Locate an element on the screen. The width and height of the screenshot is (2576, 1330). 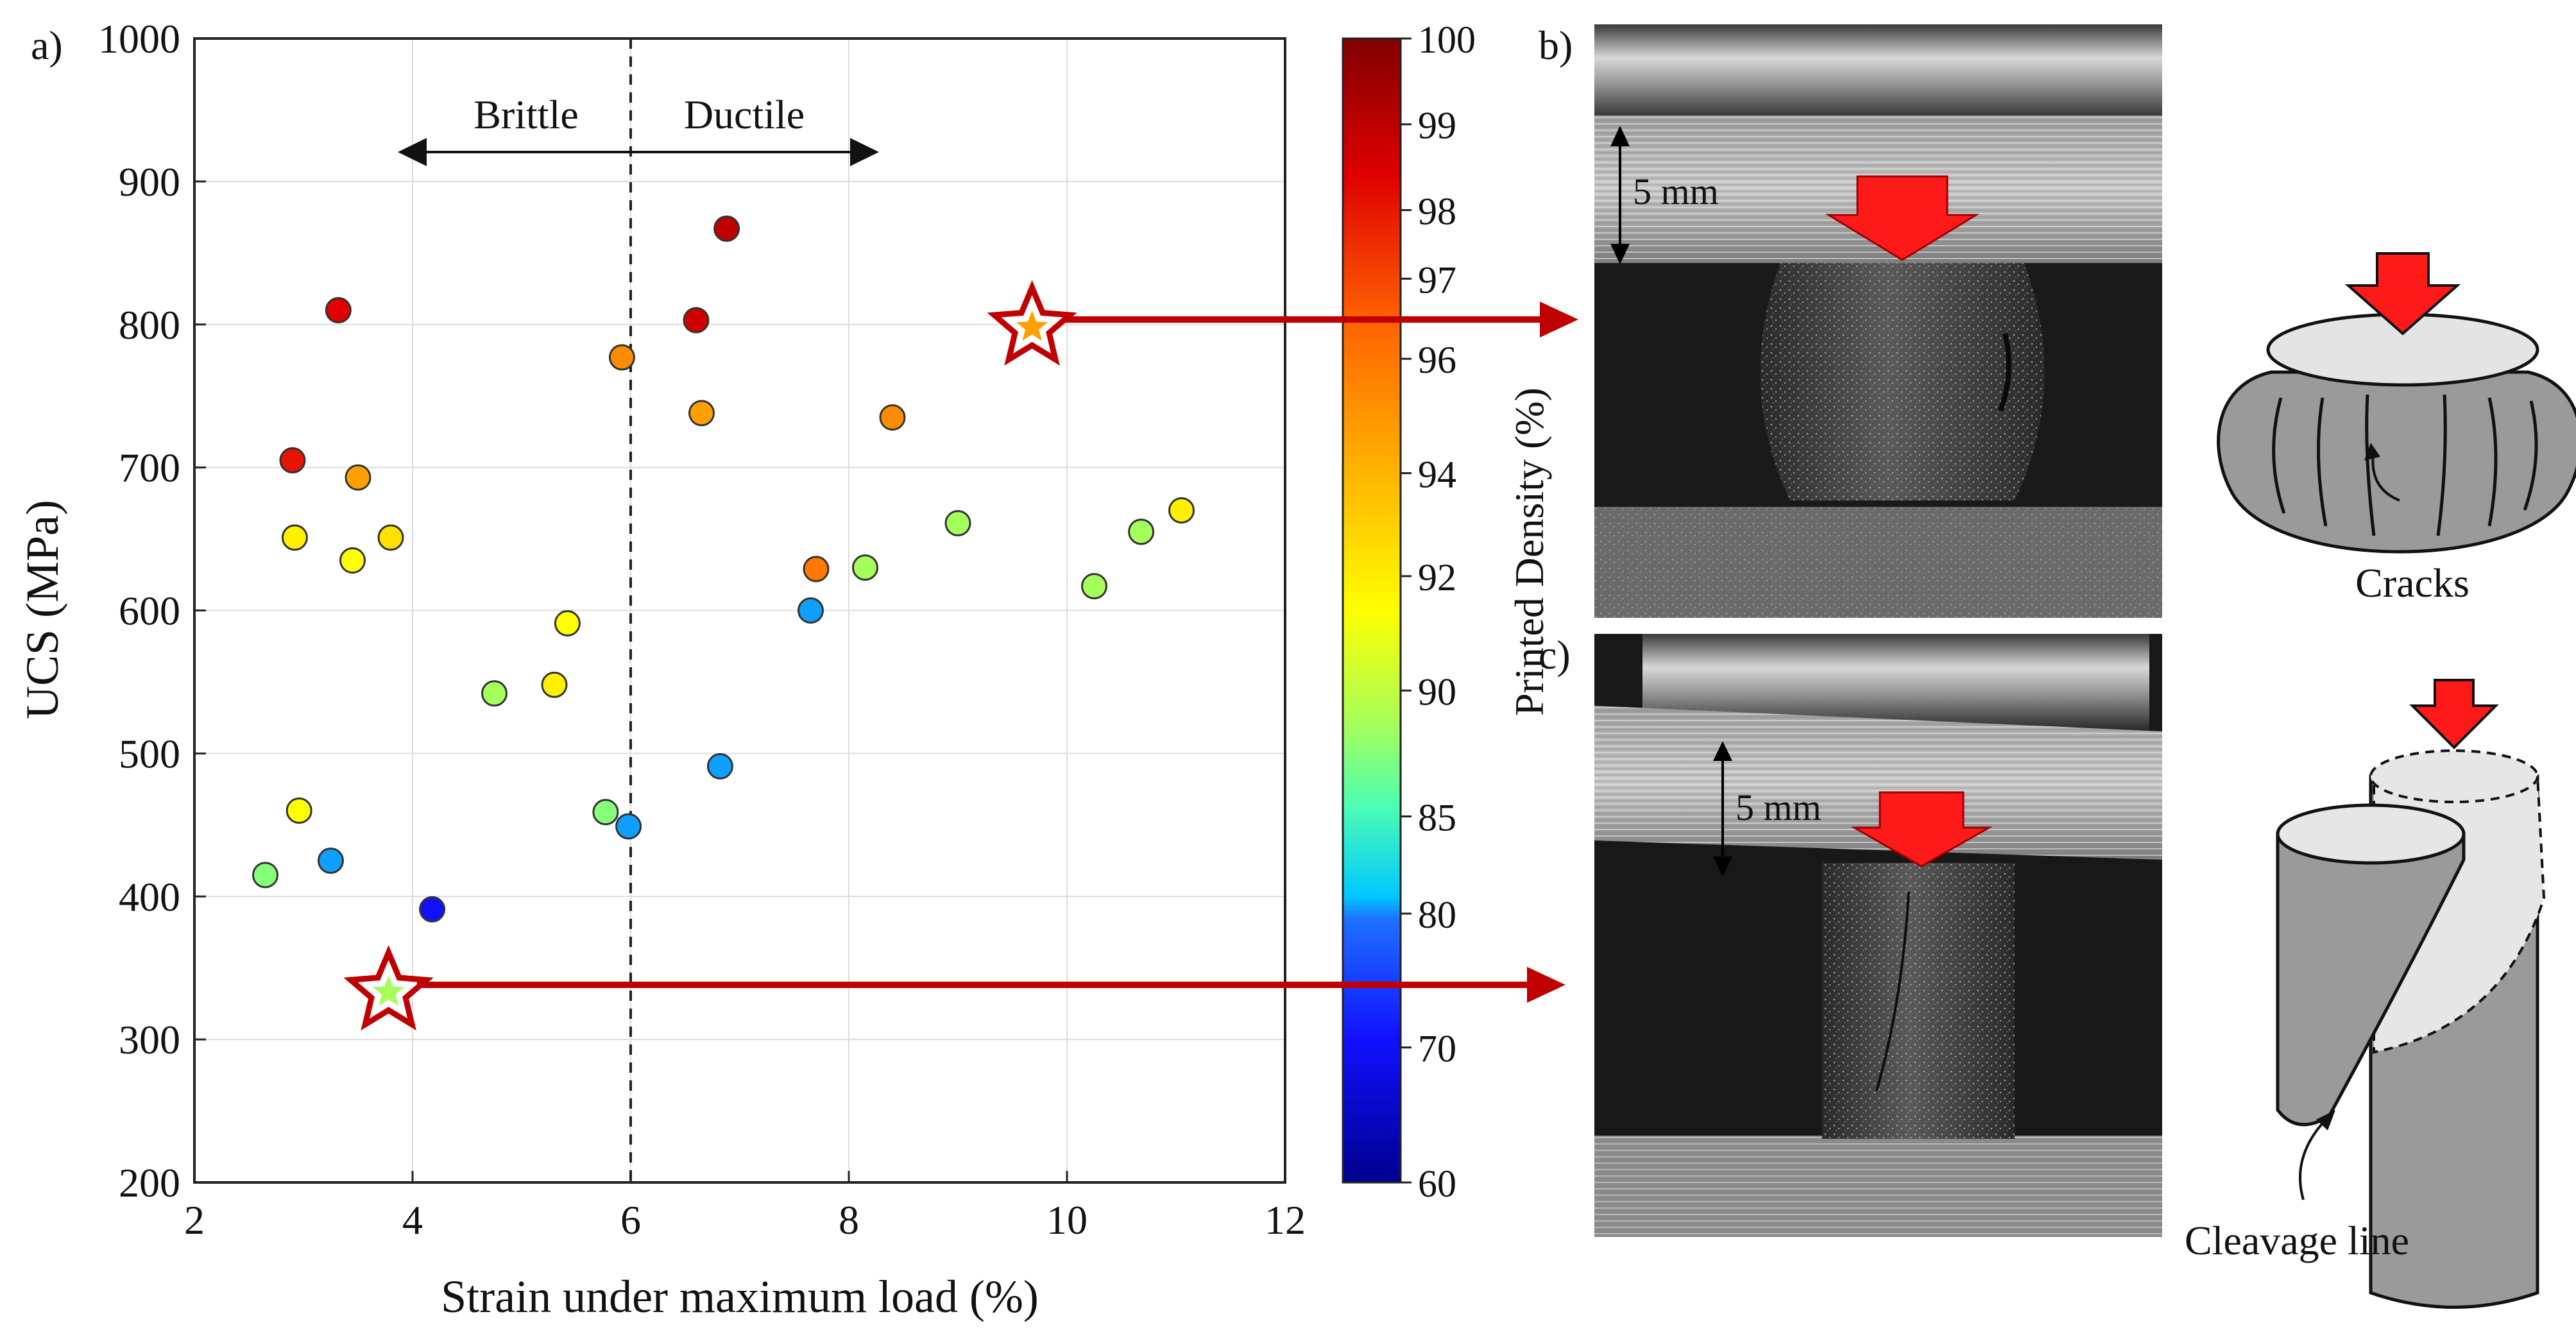
colorbar-tick-label: 70 is located at coordinates (1437, 1049).